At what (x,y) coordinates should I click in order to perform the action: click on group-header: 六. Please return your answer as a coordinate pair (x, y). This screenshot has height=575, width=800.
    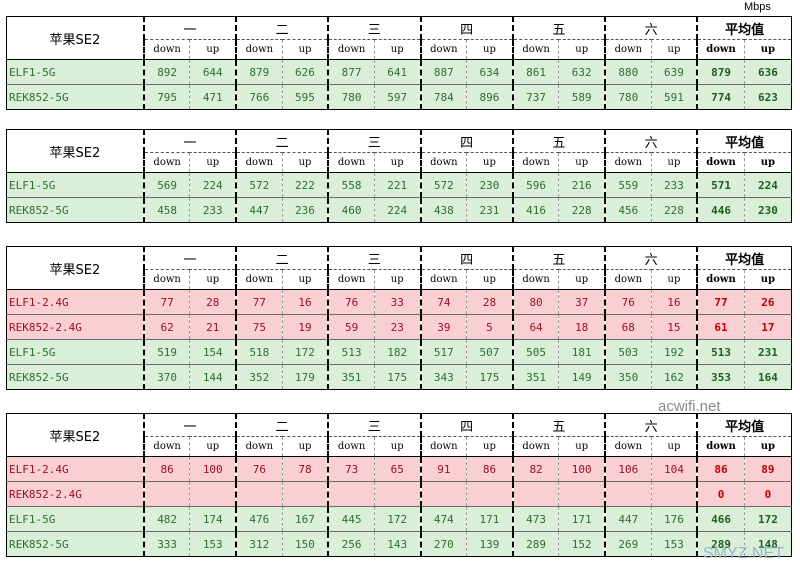
    Looking at the image, I should click on (650, 425).